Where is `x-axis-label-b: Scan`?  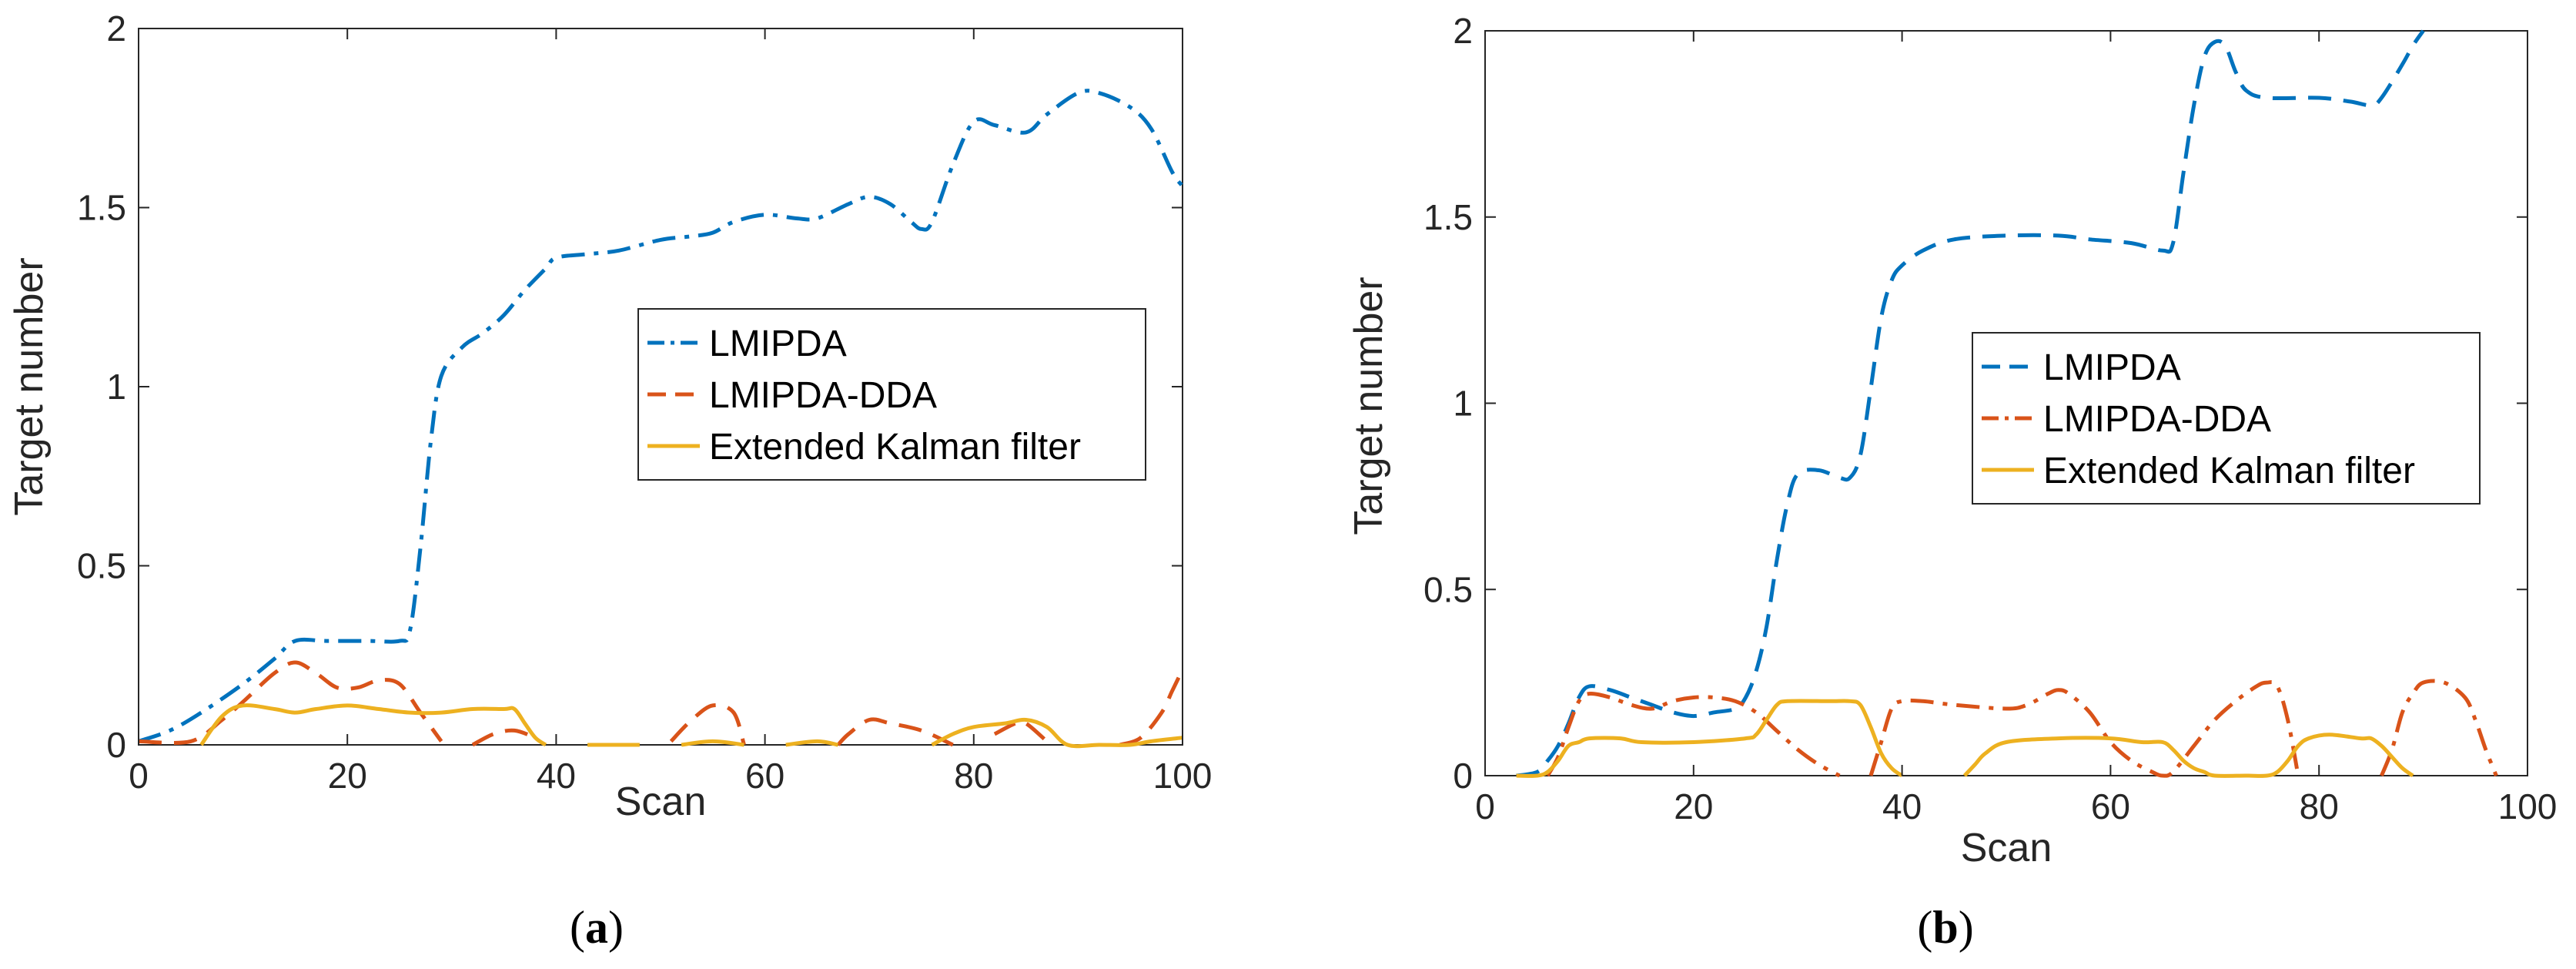
x-axis-label-b: Scan is located at coordinates (2006, 848).